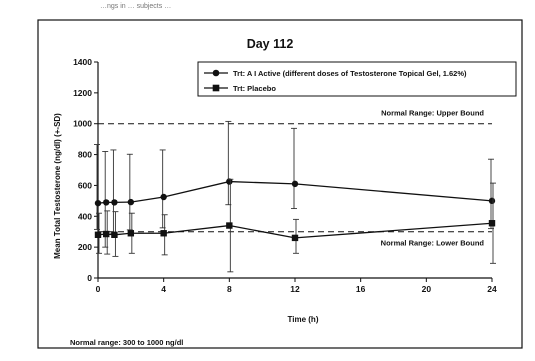  I want to click on x-axis-title: Time (h), so click(303, 319).